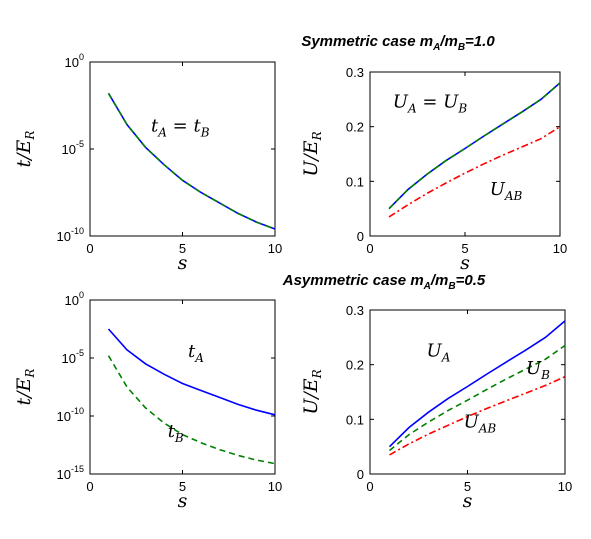  Describe the element at coordinates (180, 128) in the screenshot. I see `curve-annotation: tA = tB` at that location.